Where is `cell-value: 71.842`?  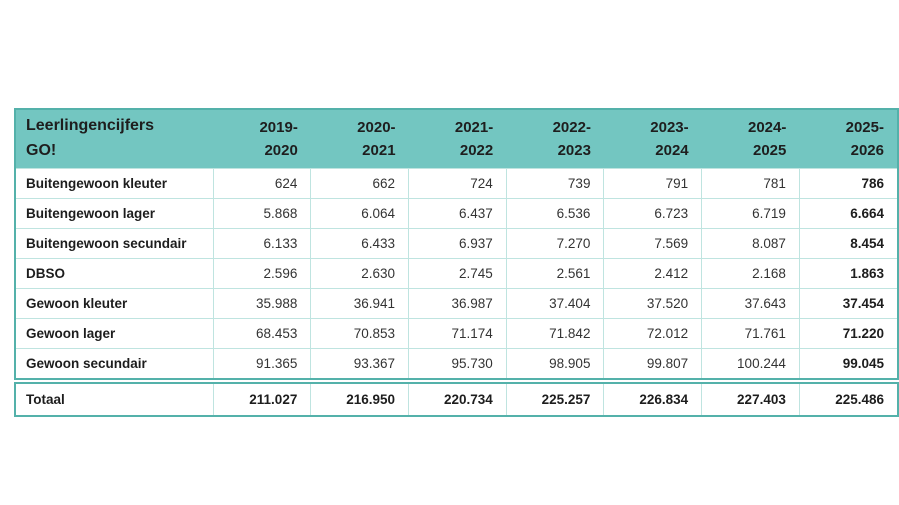 cell-value: 71.842 is located at coordinates (555, 333).